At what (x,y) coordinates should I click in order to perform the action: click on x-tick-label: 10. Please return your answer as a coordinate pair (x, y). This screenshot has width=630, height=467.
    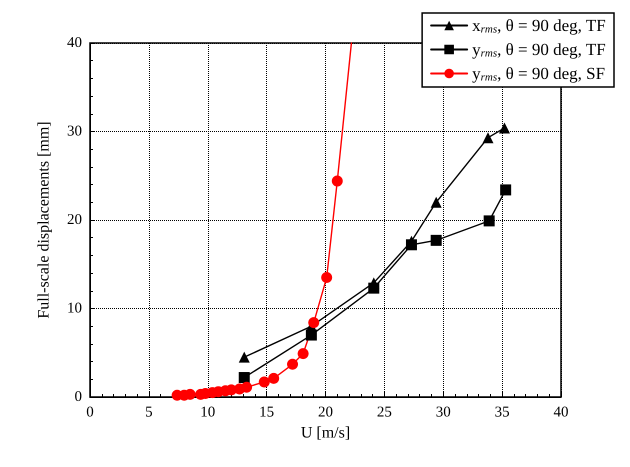
    Looking at the image, I should click on (208, 412).